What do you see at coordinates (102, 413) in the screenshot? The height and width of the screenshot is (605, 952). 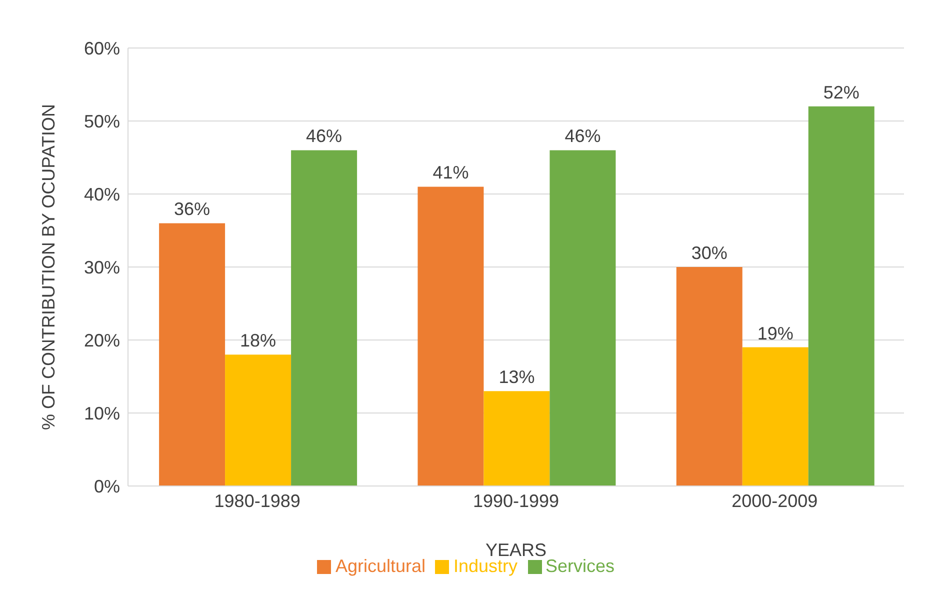 I see `y-tick-label: 10%` at bounding box center [102, 413].